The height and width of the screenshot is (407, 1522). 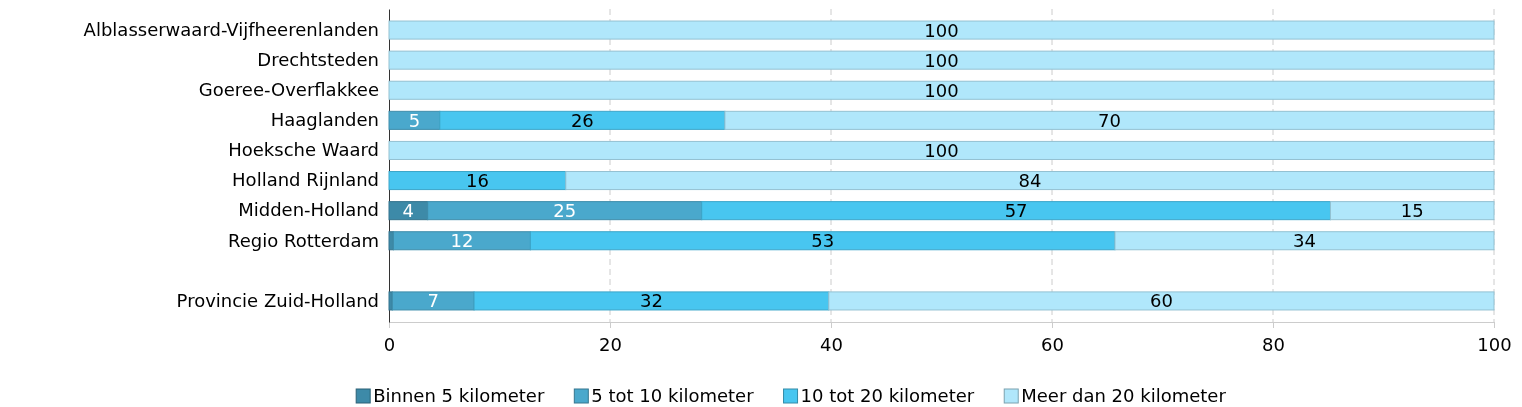 I want to click on x-tick-label: 40, so click(x=831, y=344).